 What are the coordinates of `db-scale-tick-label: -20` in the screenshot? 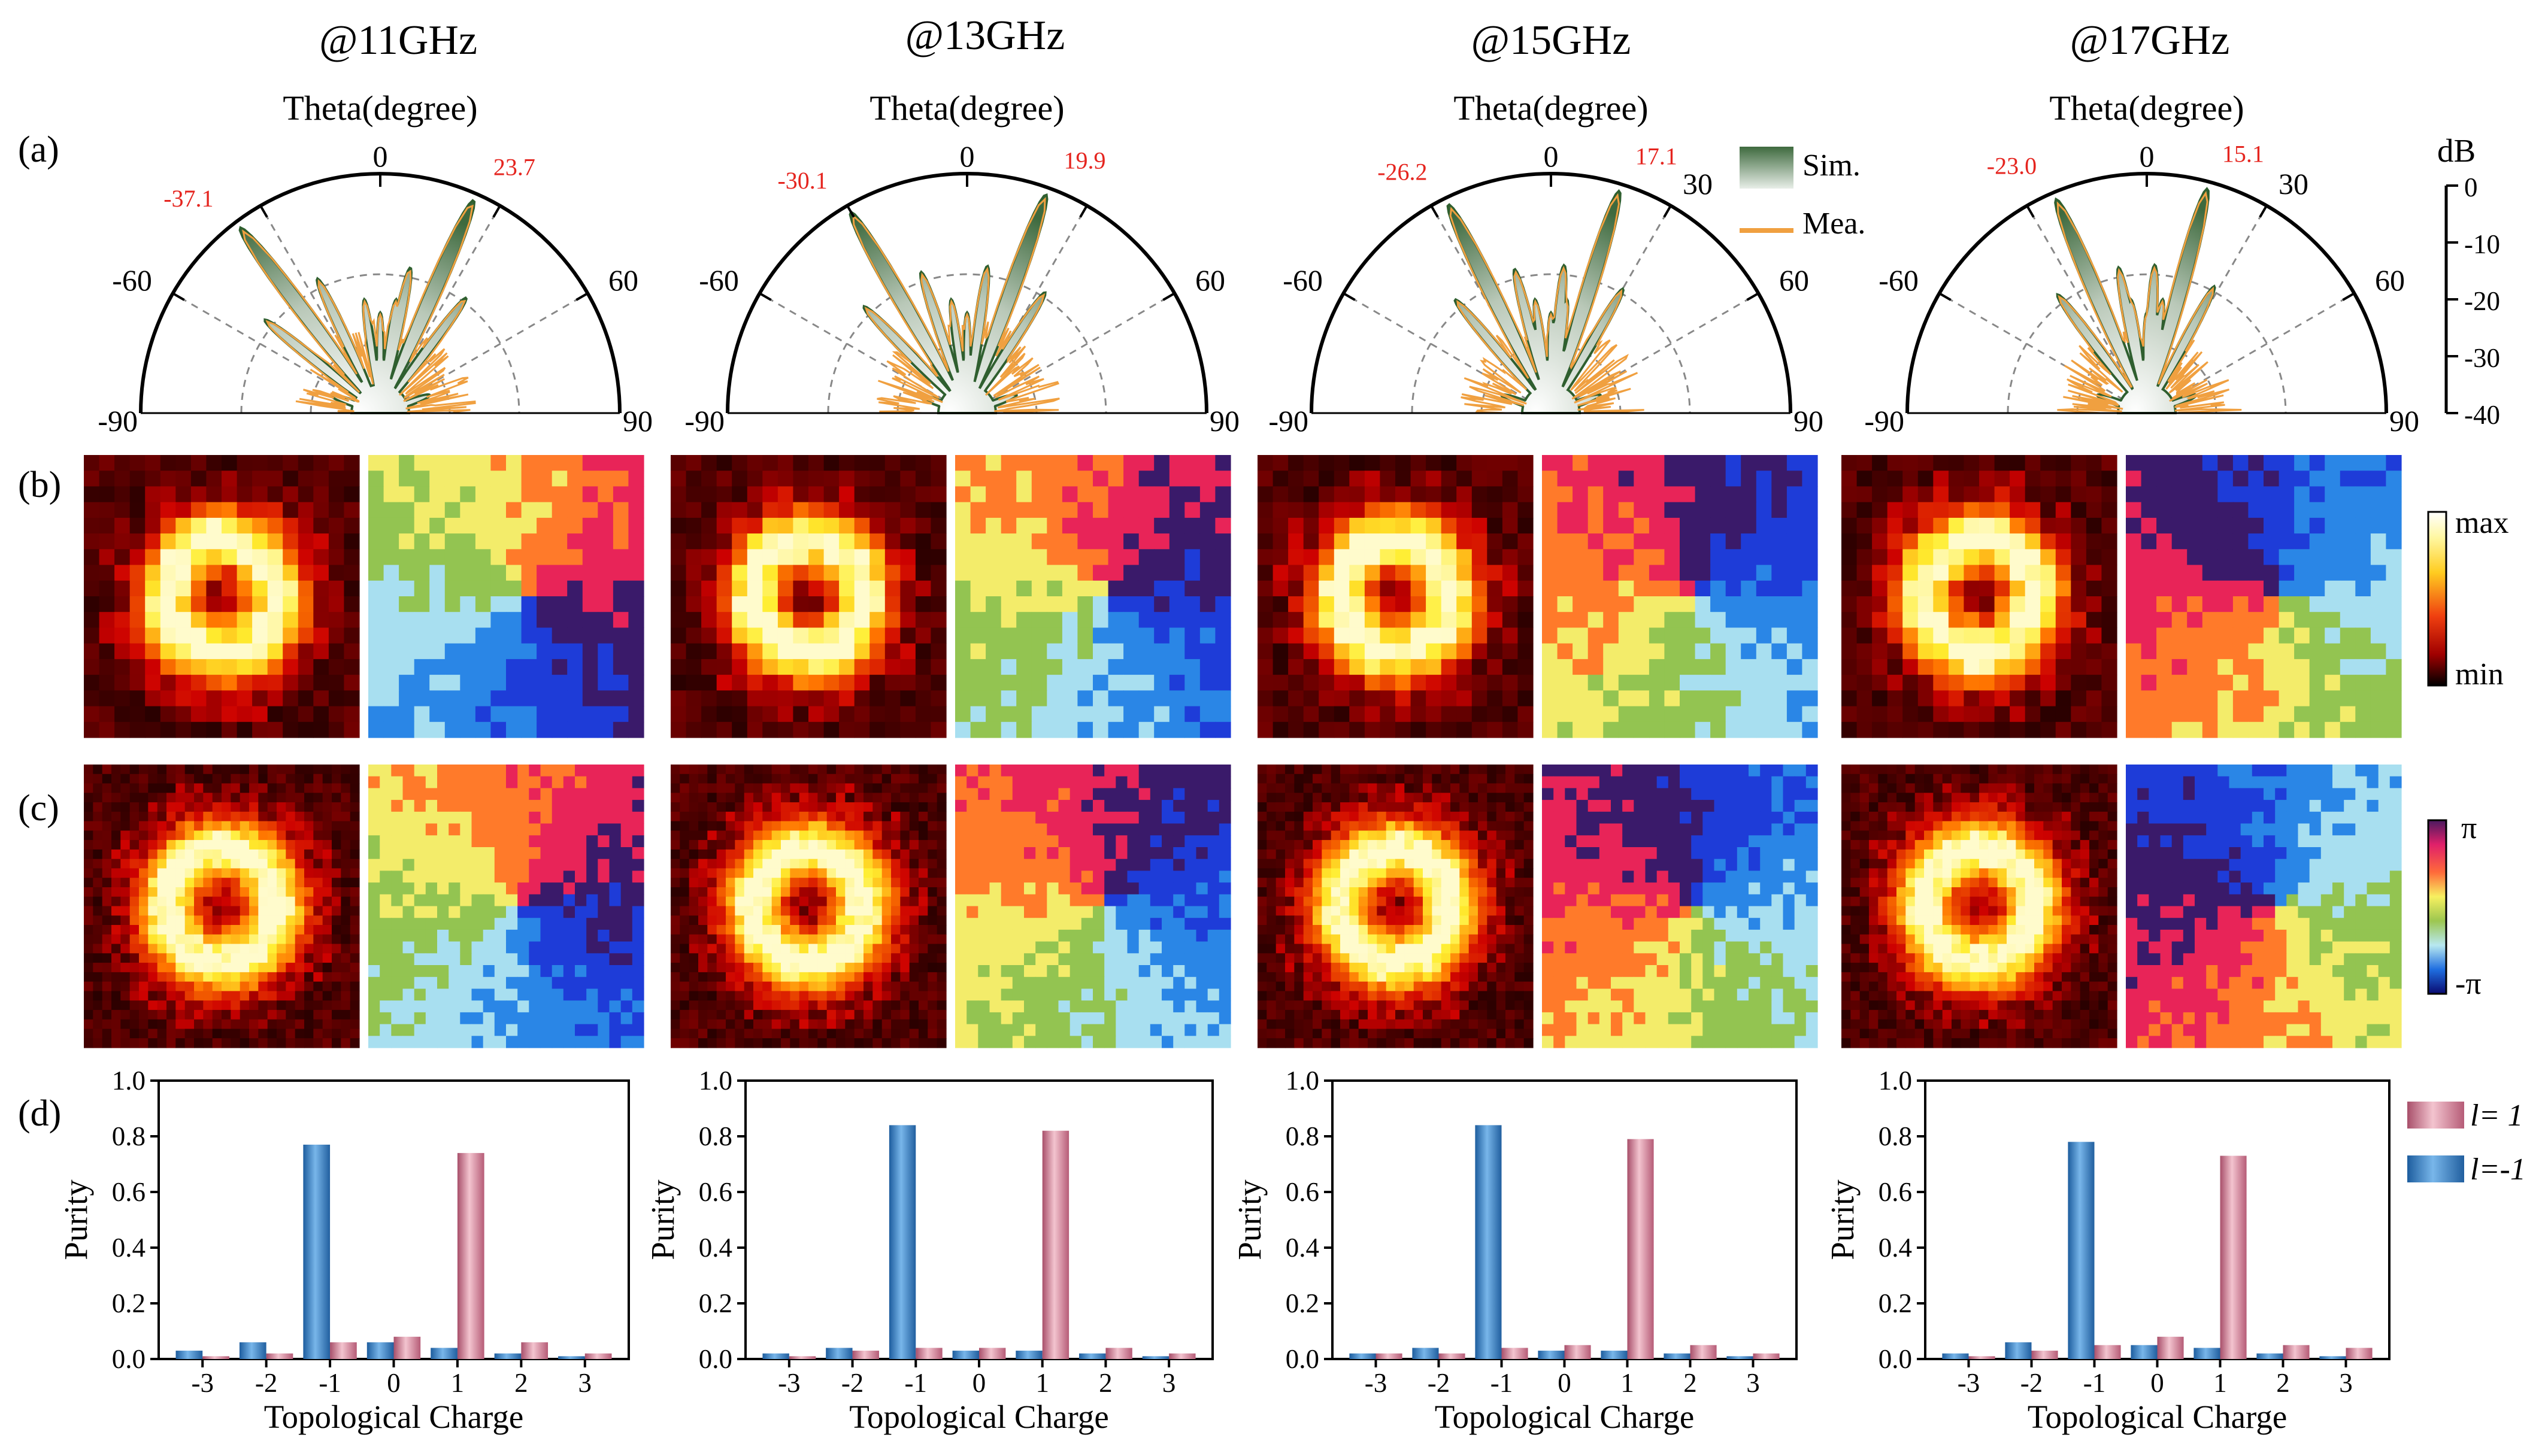 It's located at (2482, 301).